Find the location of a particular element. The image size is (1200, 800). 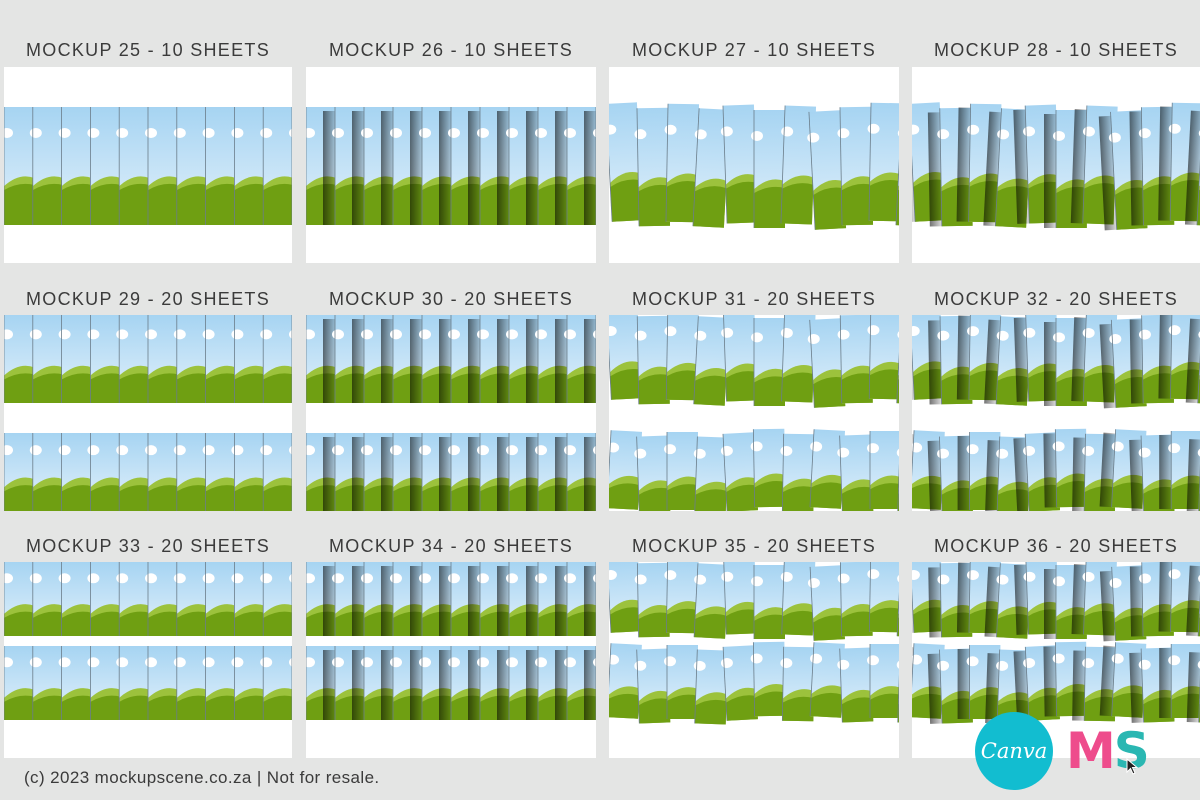

mockup-label: MOCKUP 32 - 20 SHEETS is located at coordinates (1056, 299).